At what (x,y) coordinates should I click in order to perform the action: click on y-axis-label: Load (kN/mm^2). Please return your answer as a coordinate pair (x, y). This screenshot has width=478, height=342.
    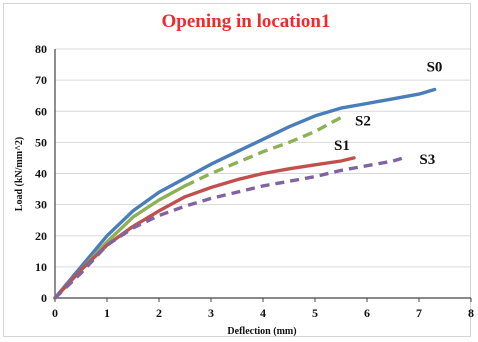
    Looking at the image, I should click on (19, 174).